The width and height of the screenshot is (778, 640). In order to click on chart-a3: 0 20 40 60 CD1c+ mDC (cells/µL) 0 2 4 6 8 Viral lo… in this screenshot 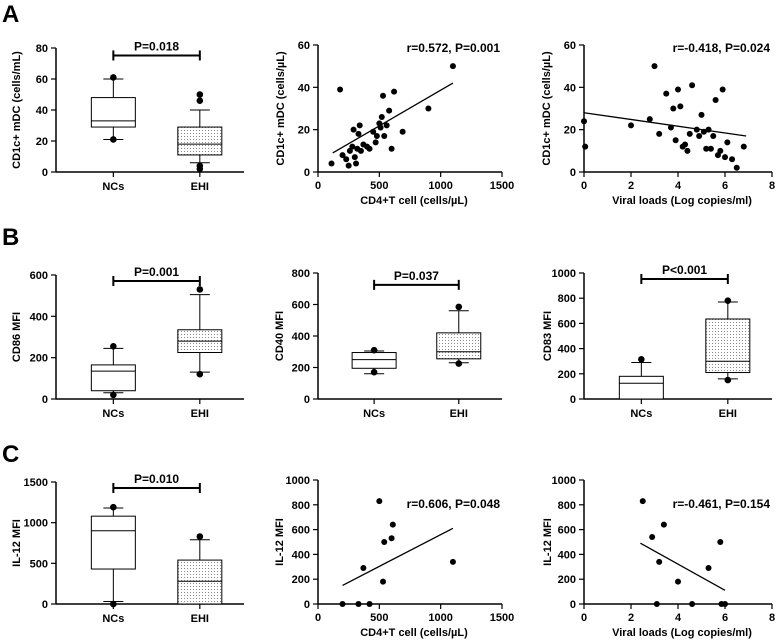, I will do `click(658, 123)`.